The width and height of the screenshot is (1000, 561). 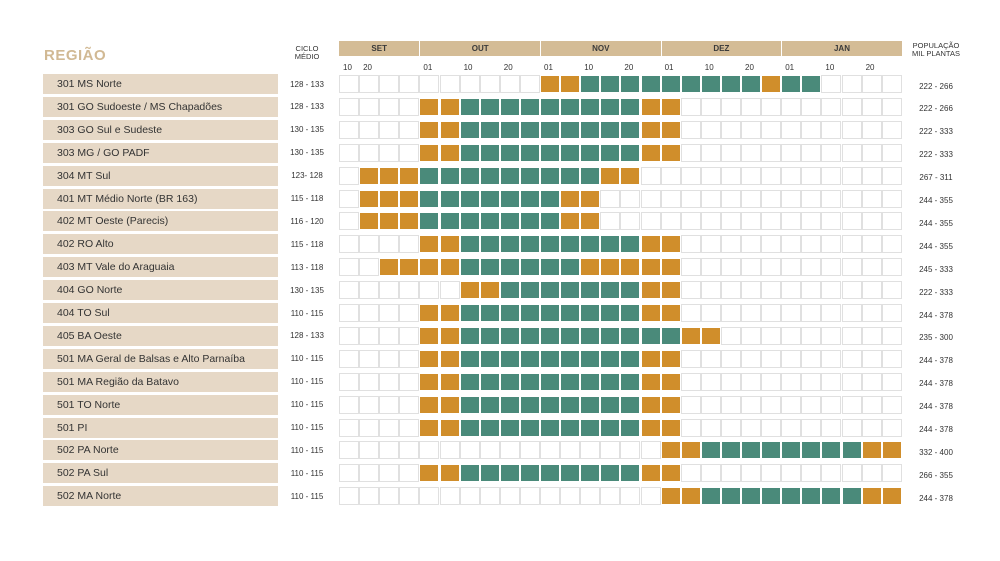 I want to click on region-label: 502 MA Norte, so click(x=160, y=496).